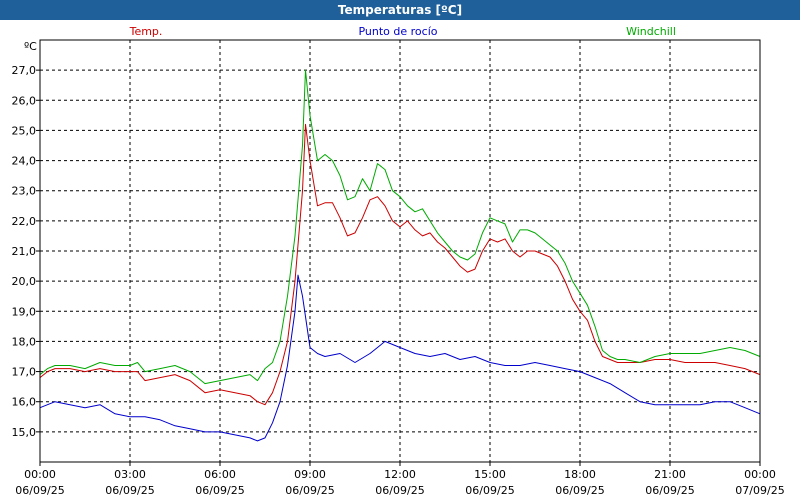 This screenshot has width=800, height=500. I want to click on y-axis-label: ºC, so click(30, 46).